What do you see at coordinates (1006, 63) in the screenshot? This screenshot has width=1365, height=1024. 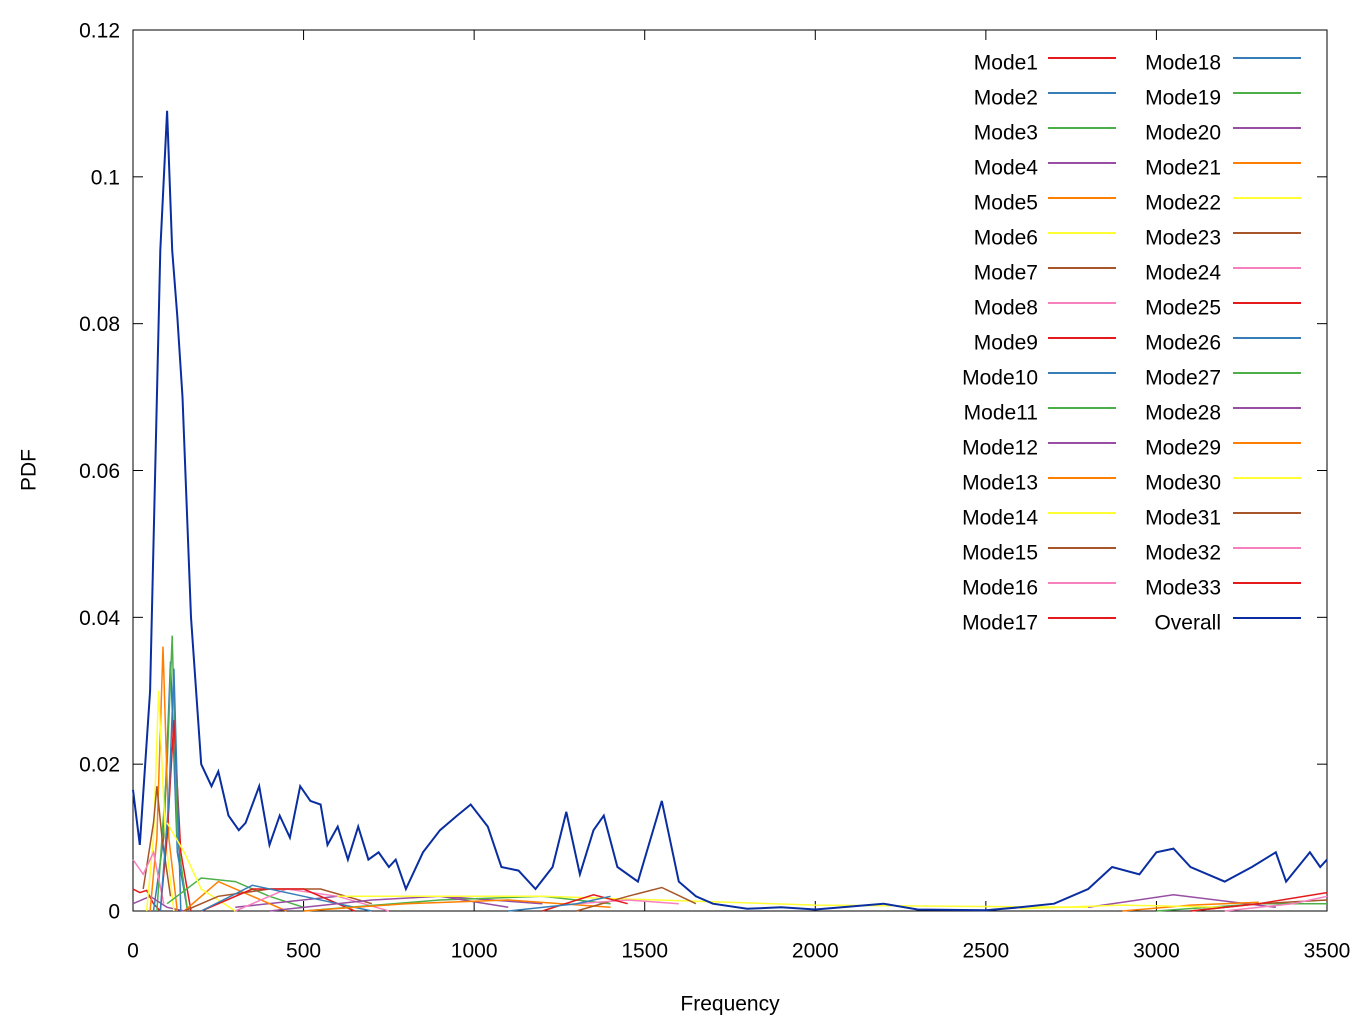 I see `legend-label: Mode1` at bounding box center [1006, 63].